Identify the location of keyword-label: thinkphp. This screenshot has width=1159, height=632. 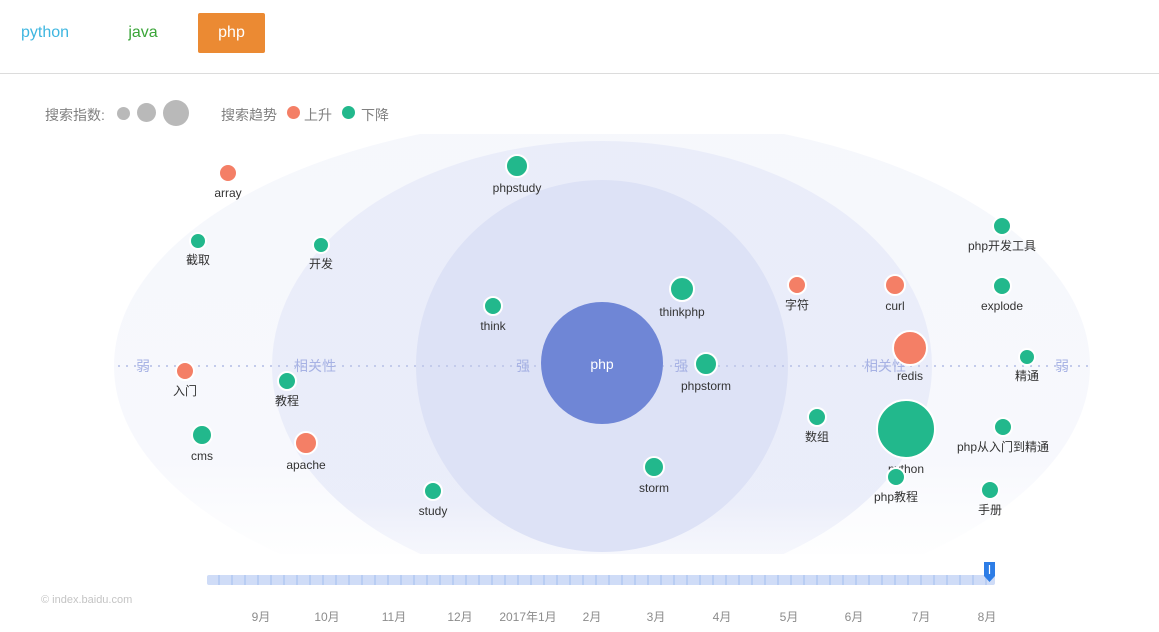
(682, 312).